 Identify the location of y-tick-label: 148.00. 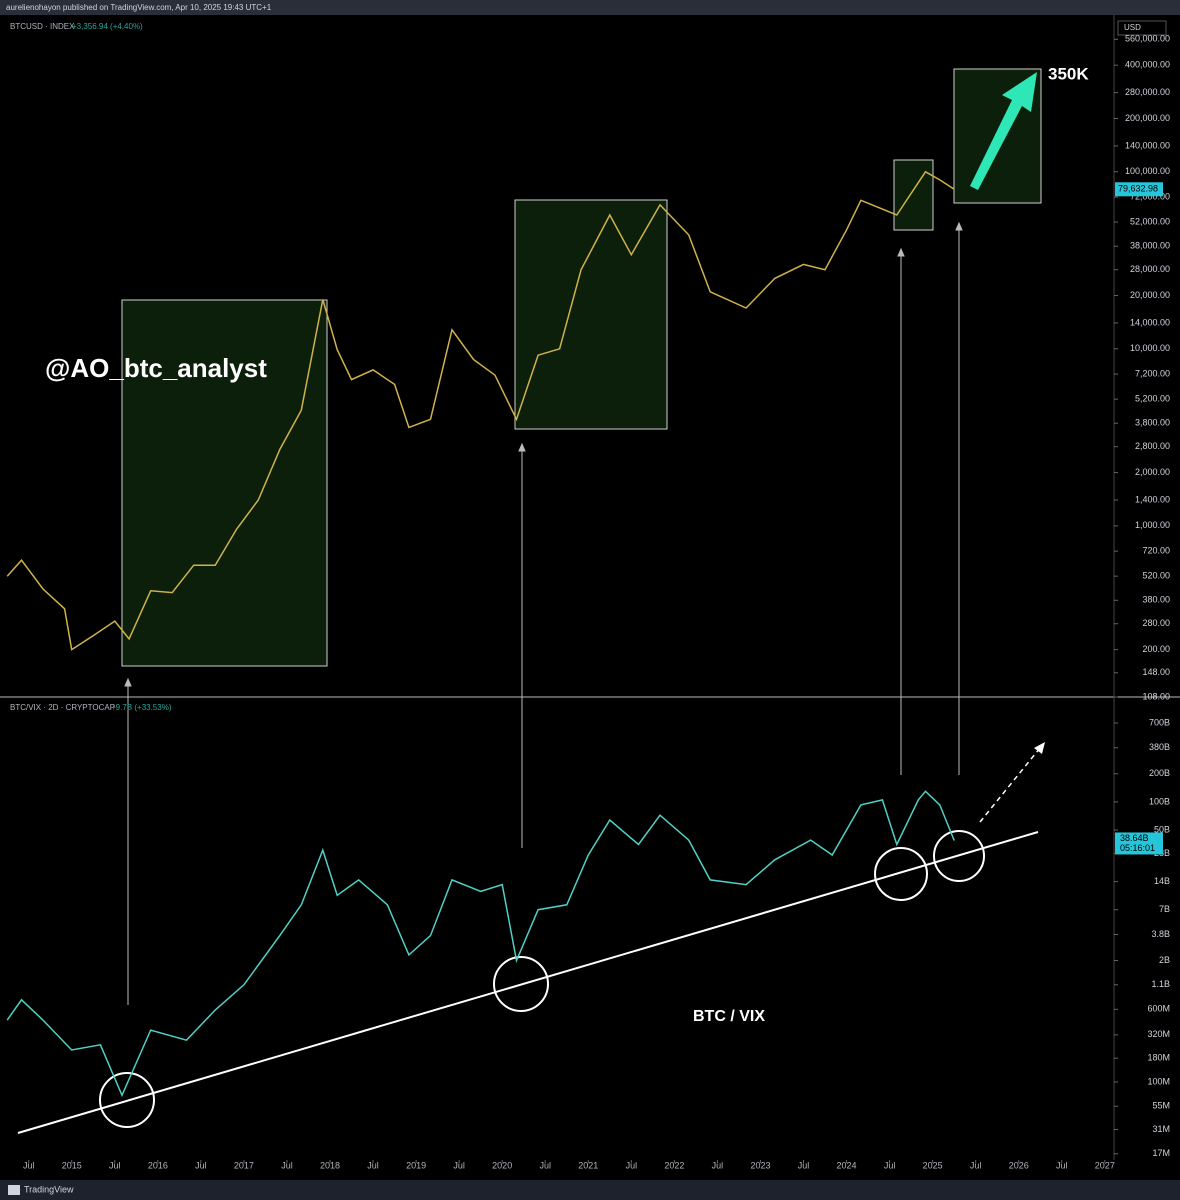
(1156, 672).